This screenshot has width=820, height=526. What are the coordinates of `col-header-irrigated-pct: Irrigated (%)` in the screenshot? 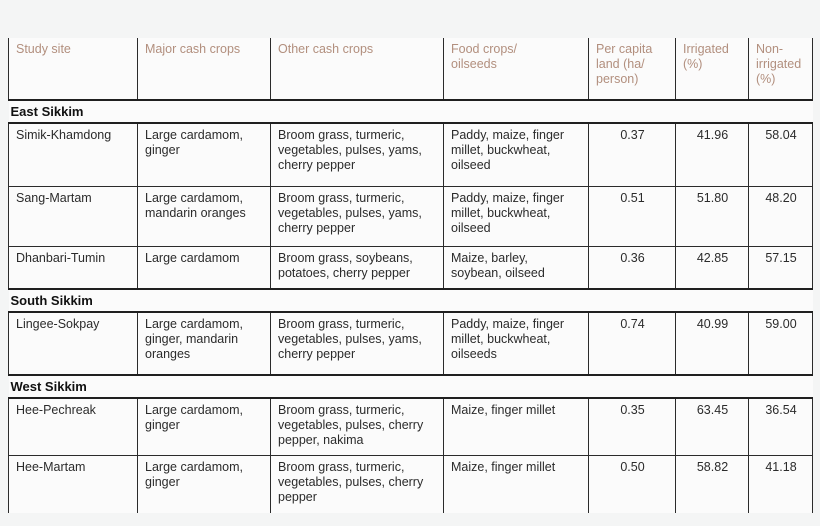 It's located at (712, 69).